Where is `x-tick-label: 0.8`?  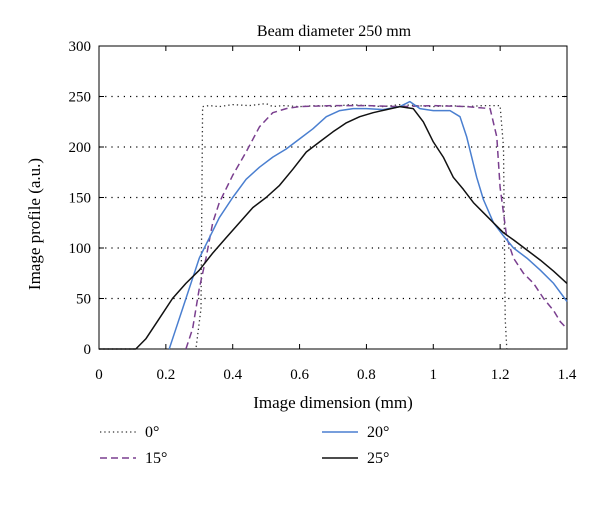
x-tick-label: 0.8 is located at coordinates (366, 375).